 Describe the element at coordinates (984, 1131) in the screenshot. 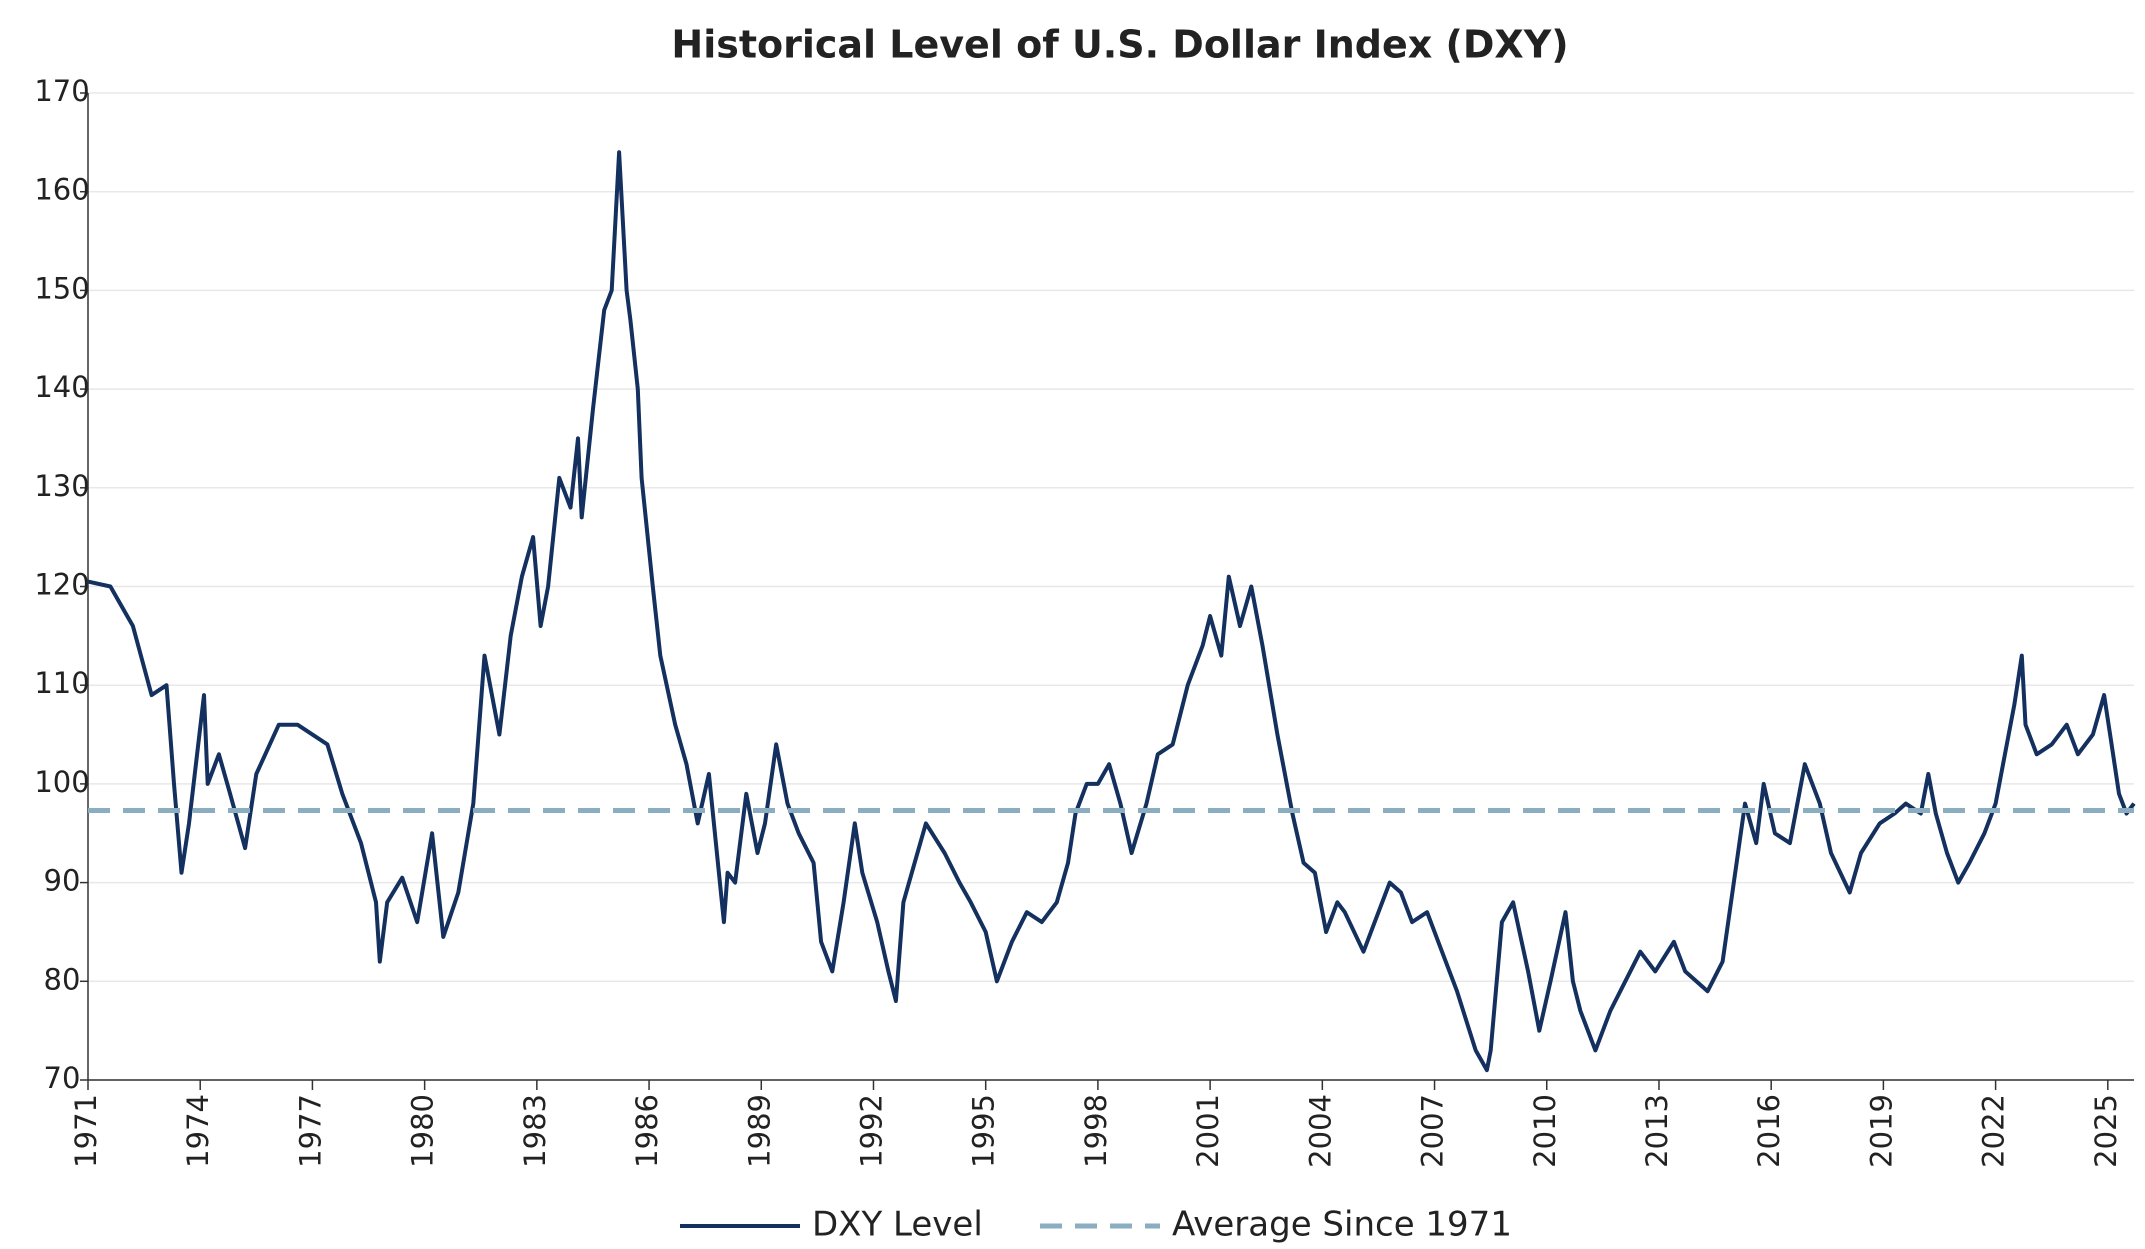

I see `x-tick-label: 1995` at that location.